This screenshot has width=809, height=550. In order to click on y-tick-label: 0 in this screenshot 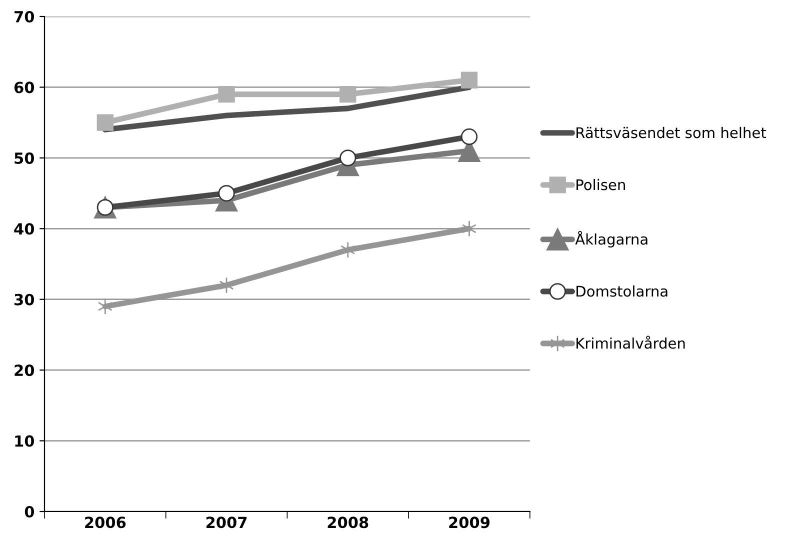, I will do `click(29, 512)`.